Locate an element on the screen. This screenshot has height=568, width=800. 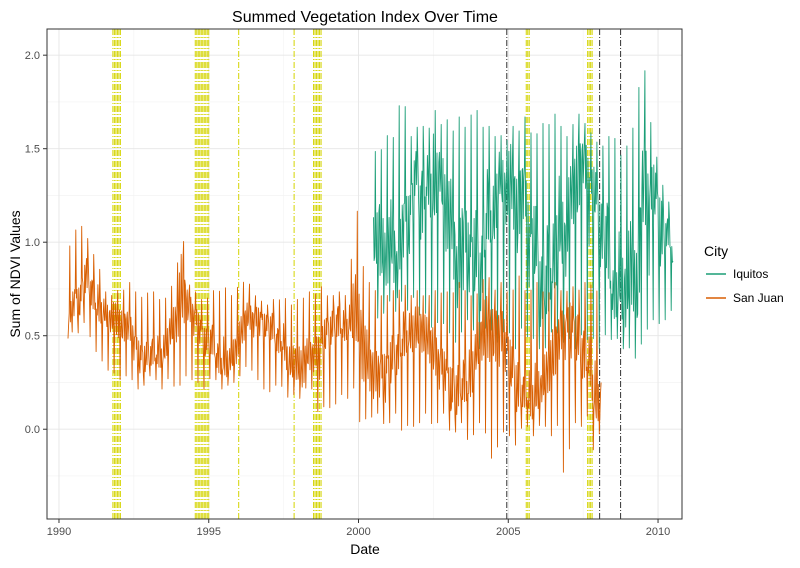
y-axis-label: Sum of NDVI Values is located at coordinates (15, 273).